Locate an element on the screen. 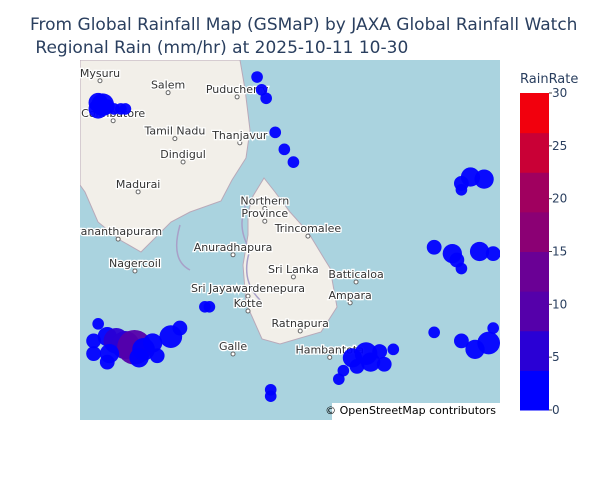  attribution-box is located at coordinates (416, 411).